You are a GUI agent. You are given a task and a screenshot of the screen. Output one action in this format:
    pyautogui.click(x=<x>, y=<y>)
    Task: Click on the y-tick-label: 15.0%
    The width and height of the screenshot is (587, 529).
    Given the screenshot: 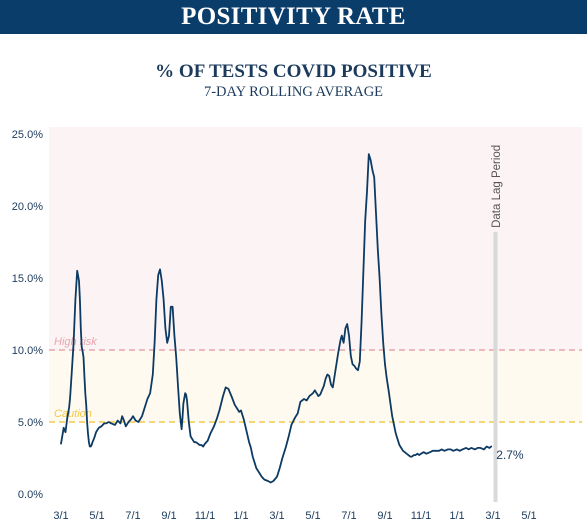 What is the action you would take?
    pyautogui.click(x=27, y=279)
    